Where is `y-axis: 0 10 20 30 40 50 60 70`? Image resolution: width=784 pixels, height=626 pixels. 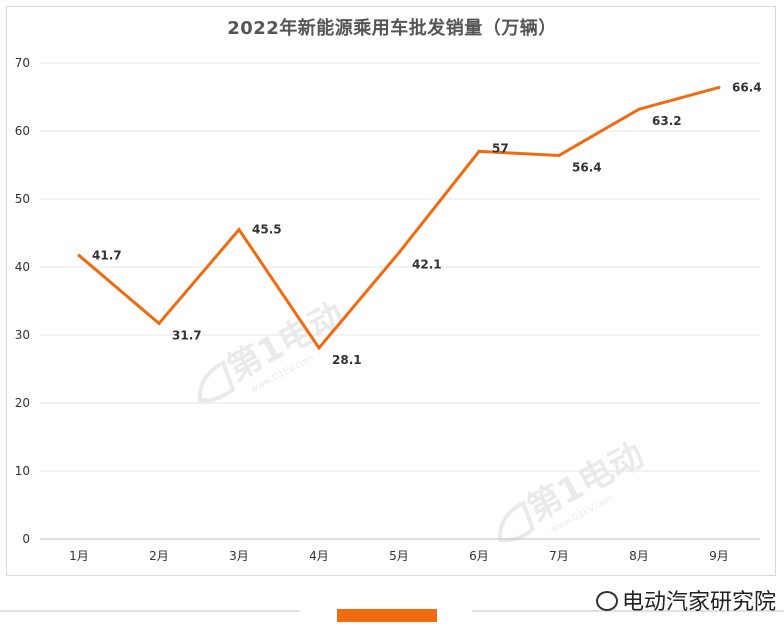 y-axis: 0 10 20 30 40 50 60 70 is located at coordinates (22, 301).